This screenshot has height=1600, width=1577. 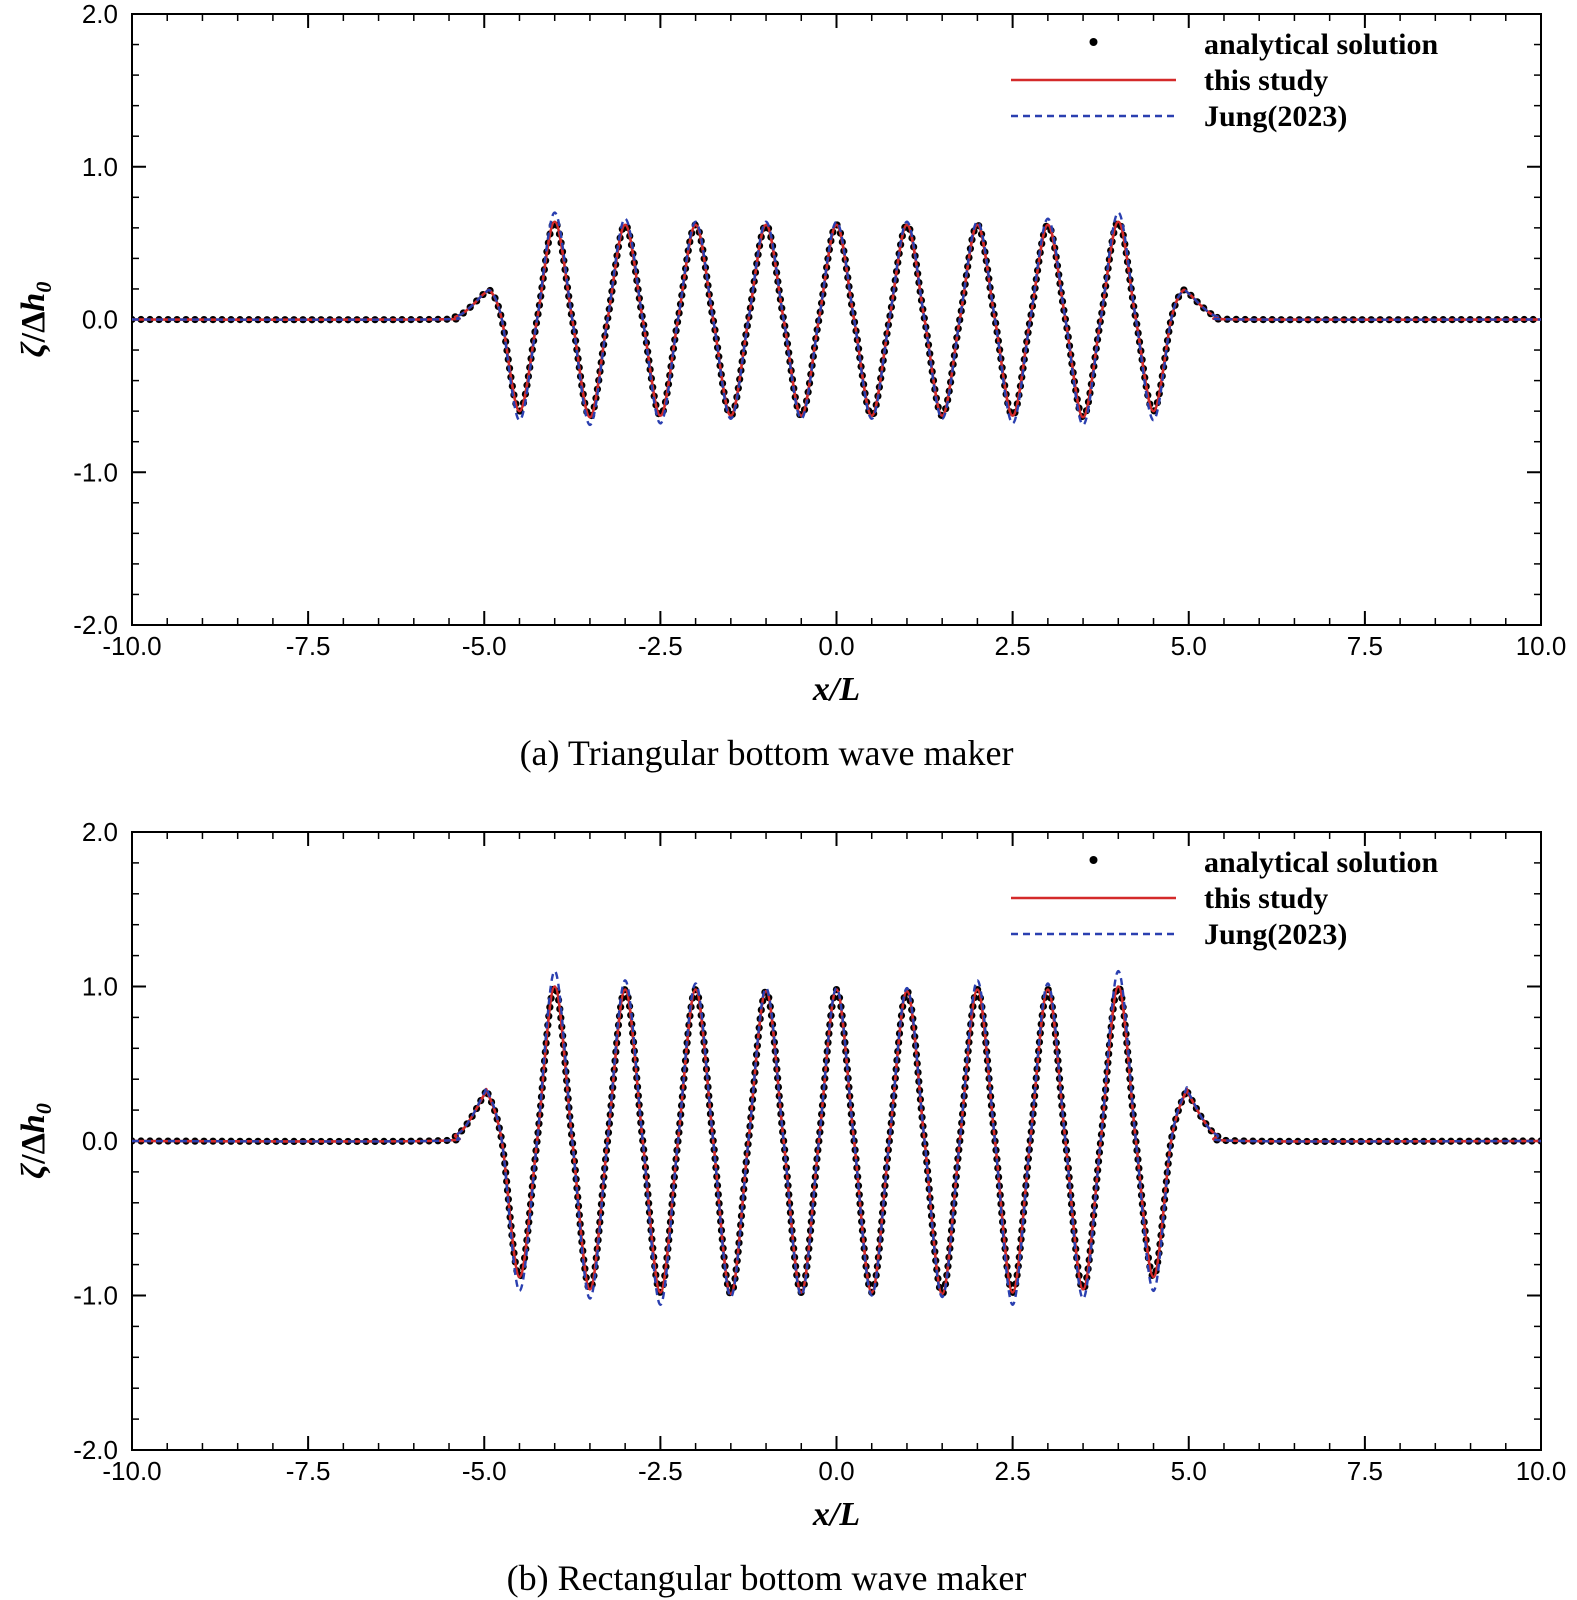 I want to click on figure-caption: (a) Triangular bottom wave maker, so click(x=767, y=753).